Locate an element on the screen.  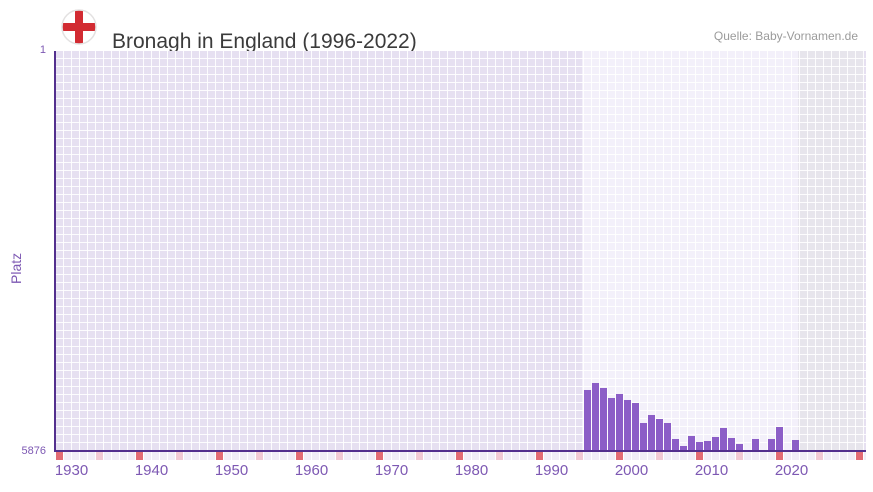
y-axis-tick-min: 1 is located at coordinates (42, 50).